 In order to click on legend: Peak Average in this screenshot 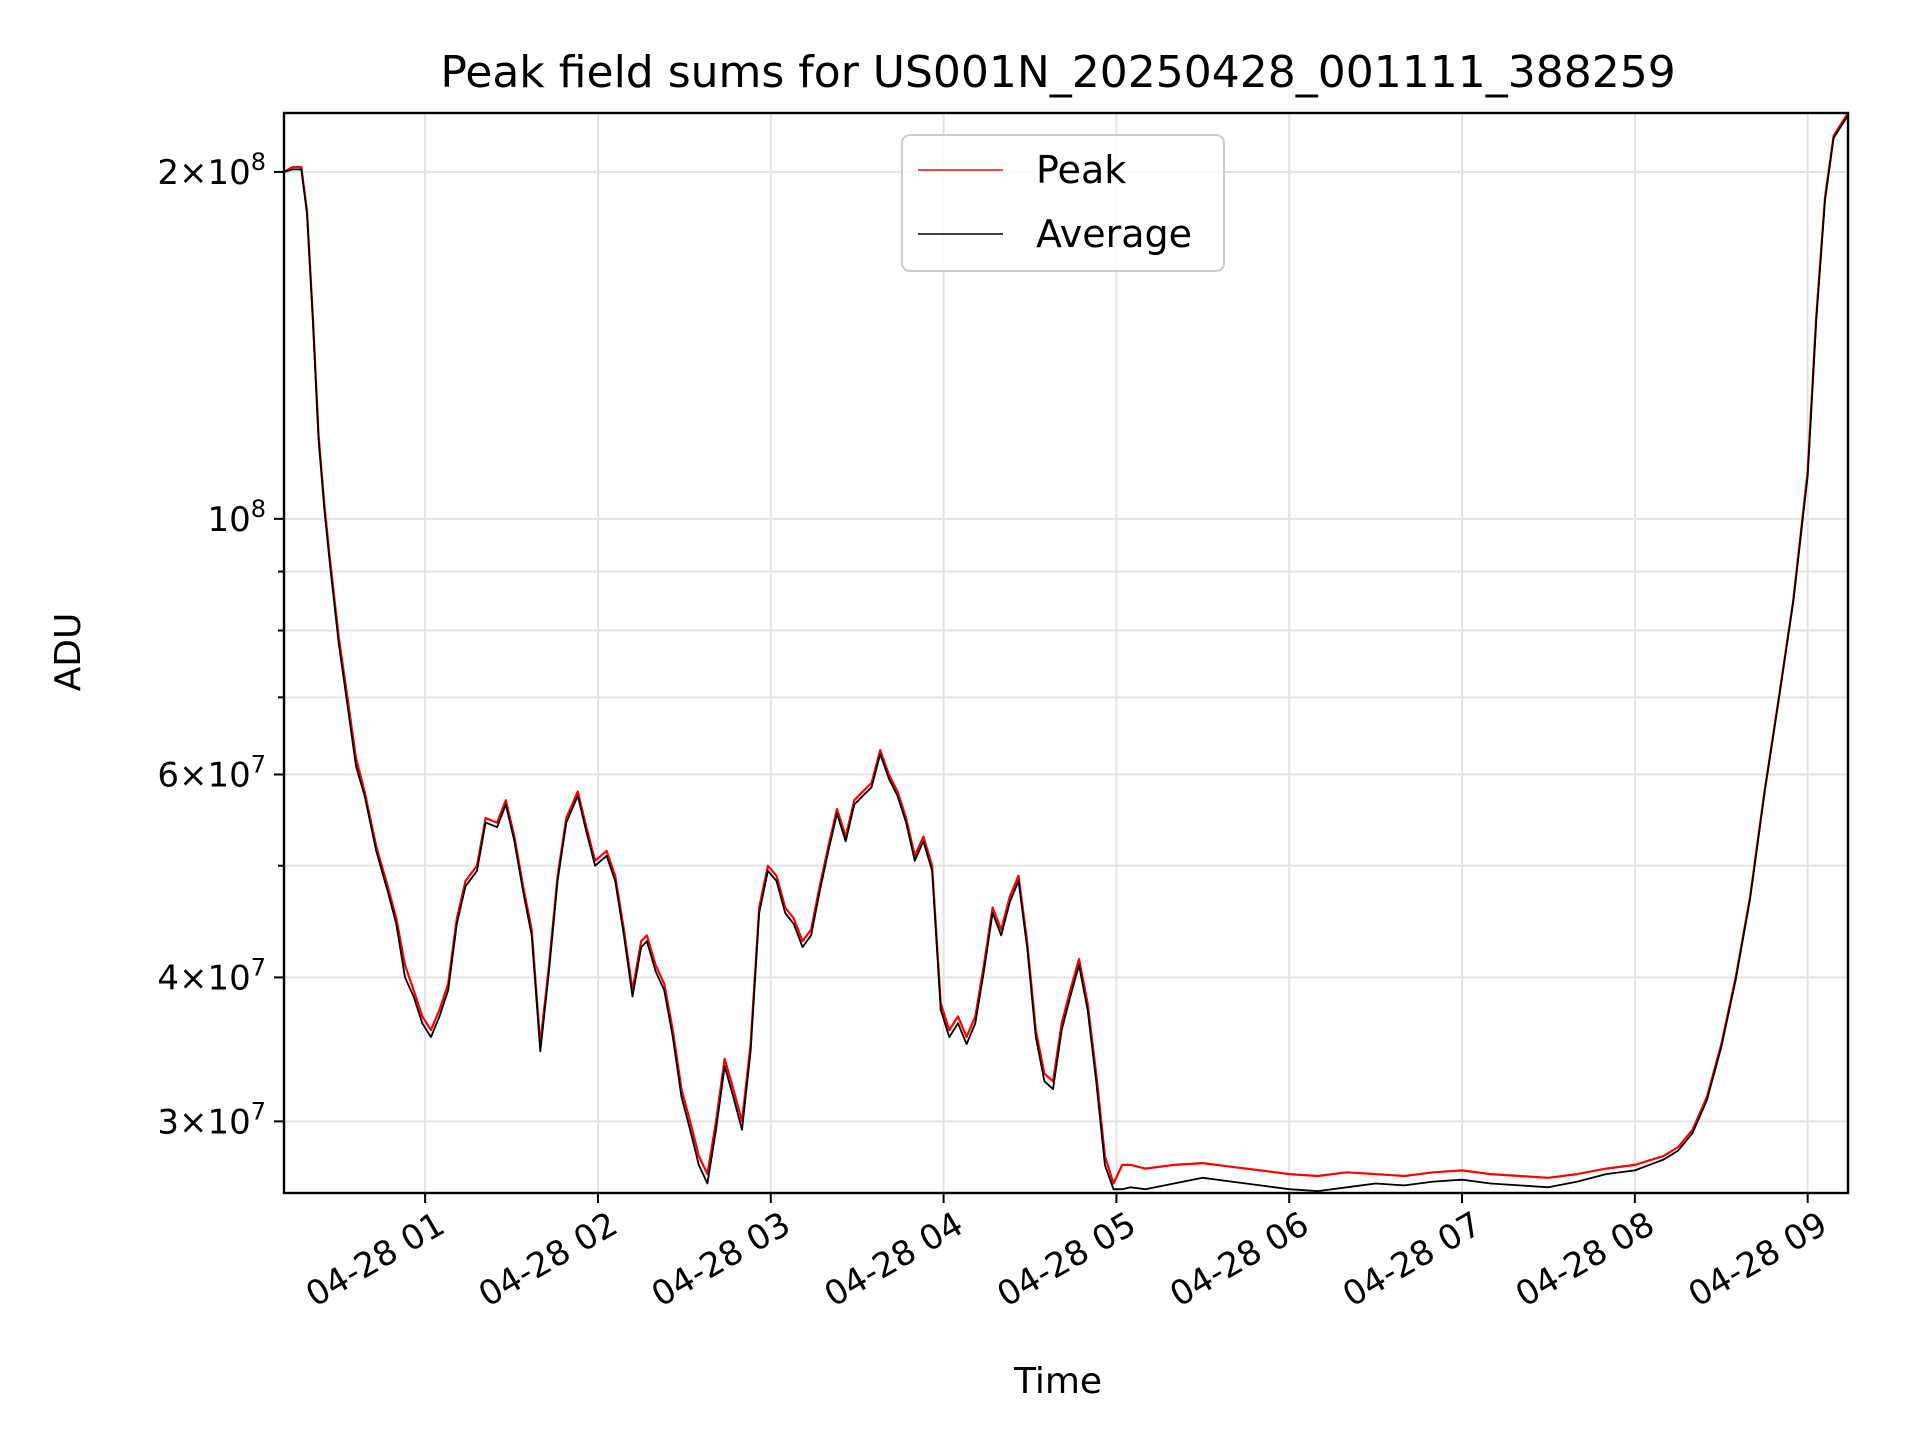, I will do `click(1063, 203)`.